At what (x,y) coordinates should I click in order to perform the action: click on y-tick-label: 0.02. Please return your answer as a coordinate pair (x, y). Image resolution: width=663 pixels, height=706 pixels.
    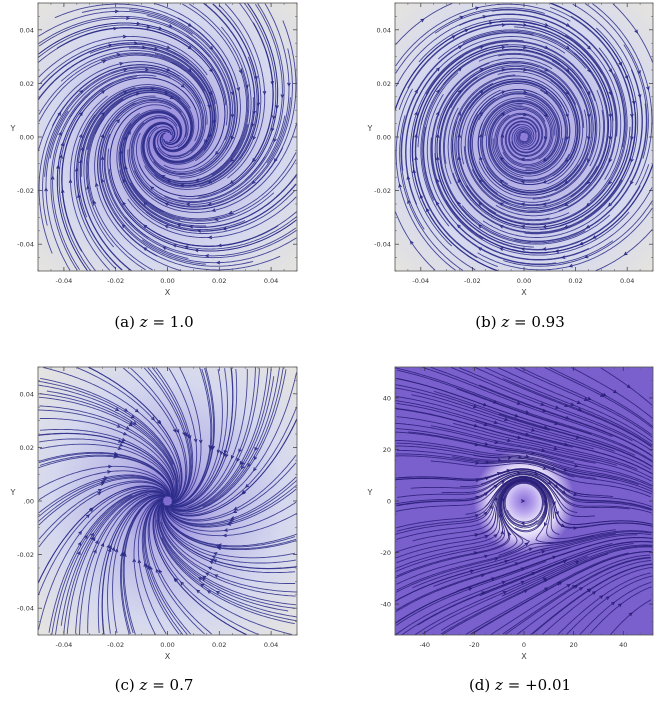
    Looking at the image, I should click on (384, 84).